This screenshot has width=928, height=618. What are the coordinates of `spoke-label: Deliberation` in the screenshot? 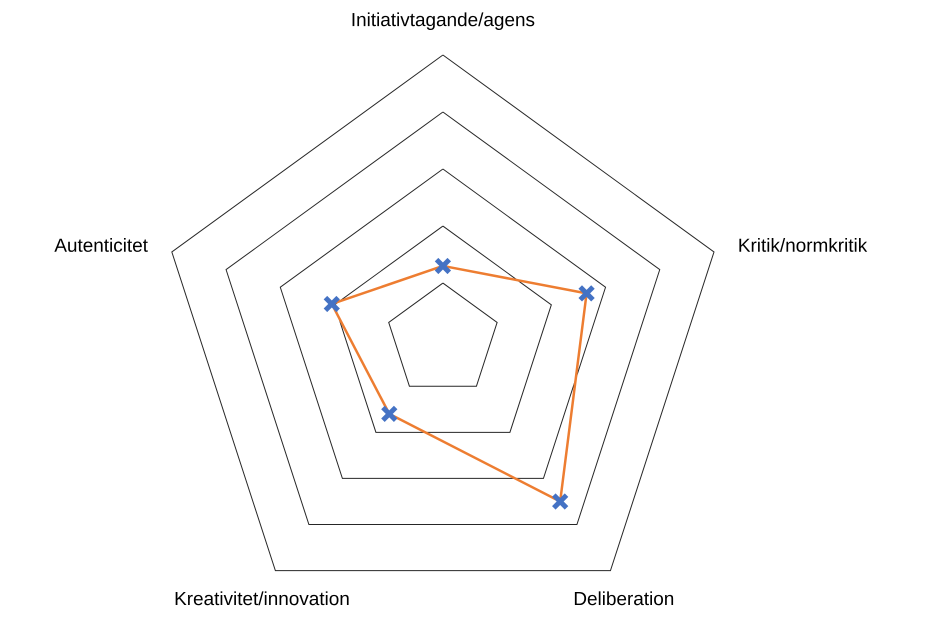 It's located at (624, 598).